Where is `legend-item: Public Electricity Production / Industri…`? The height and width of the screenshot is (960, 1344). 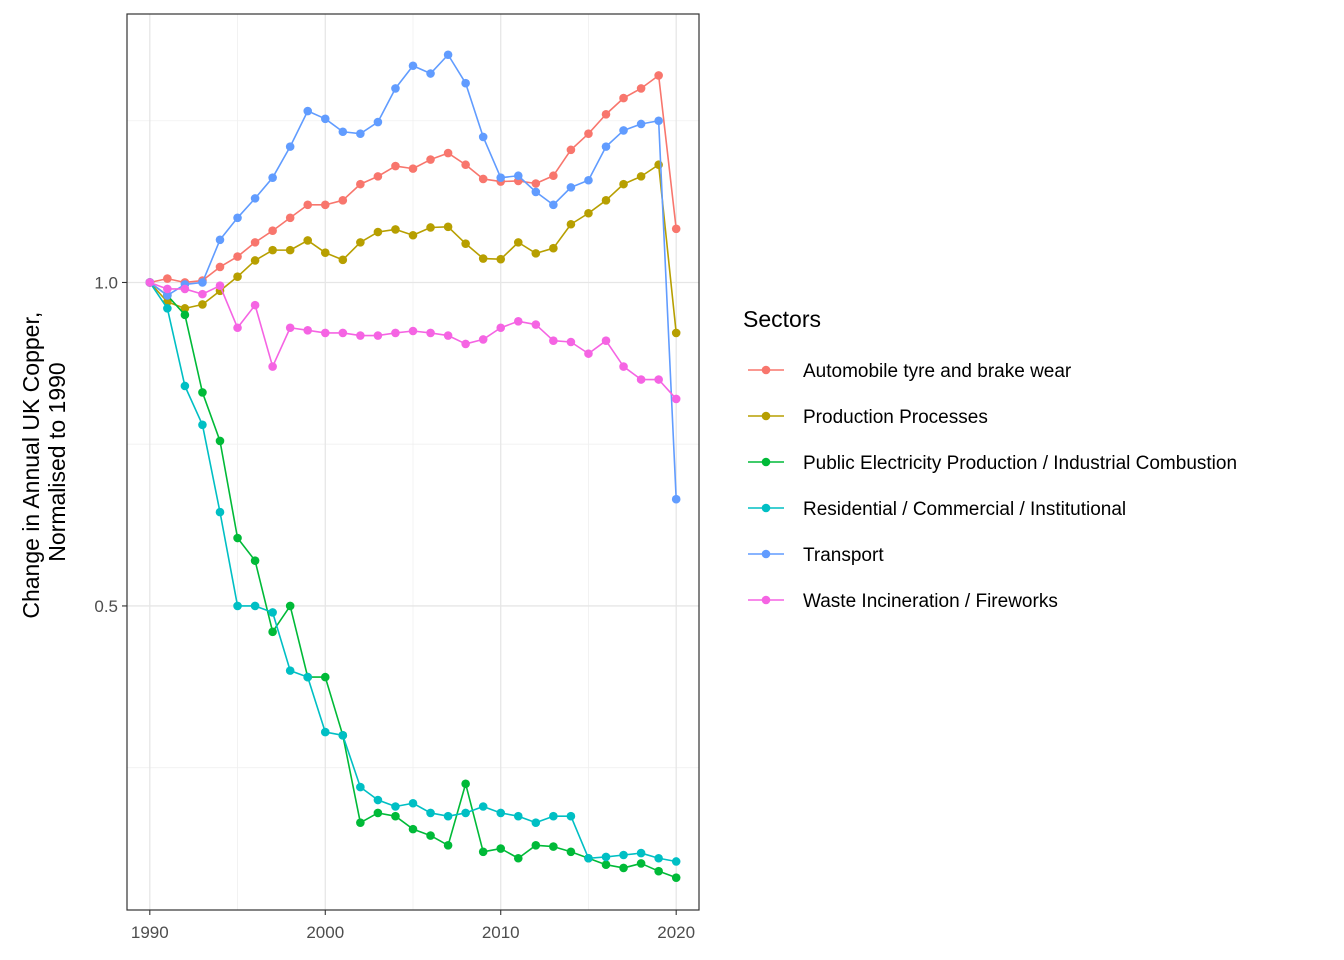
legend-item: Public Electricity Production / Industri… is located at coordinates (992, 463).